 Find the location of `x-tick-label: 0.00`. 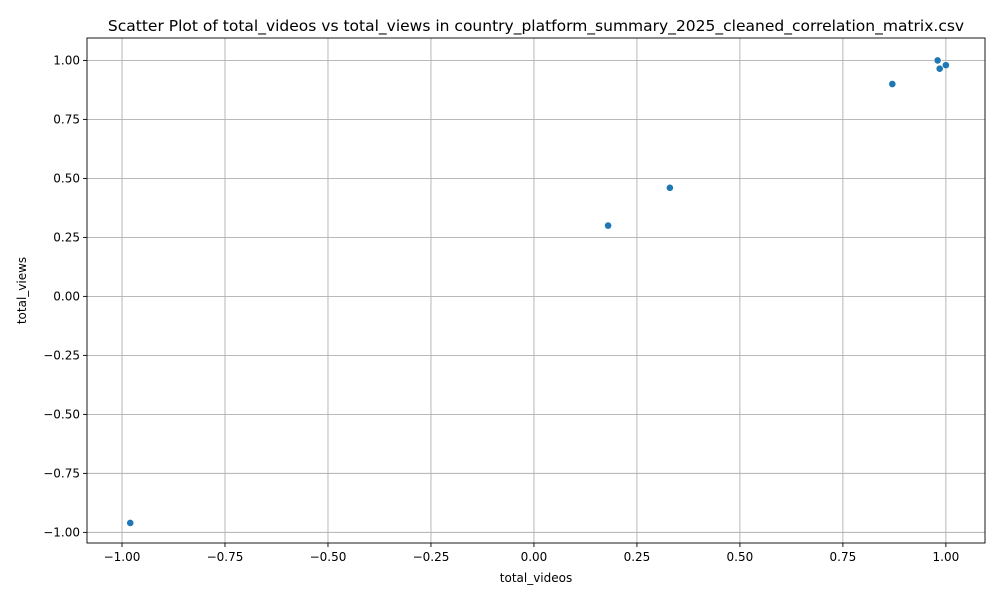

x-tick-label: 0.00 is located at coordinates (534, 557).